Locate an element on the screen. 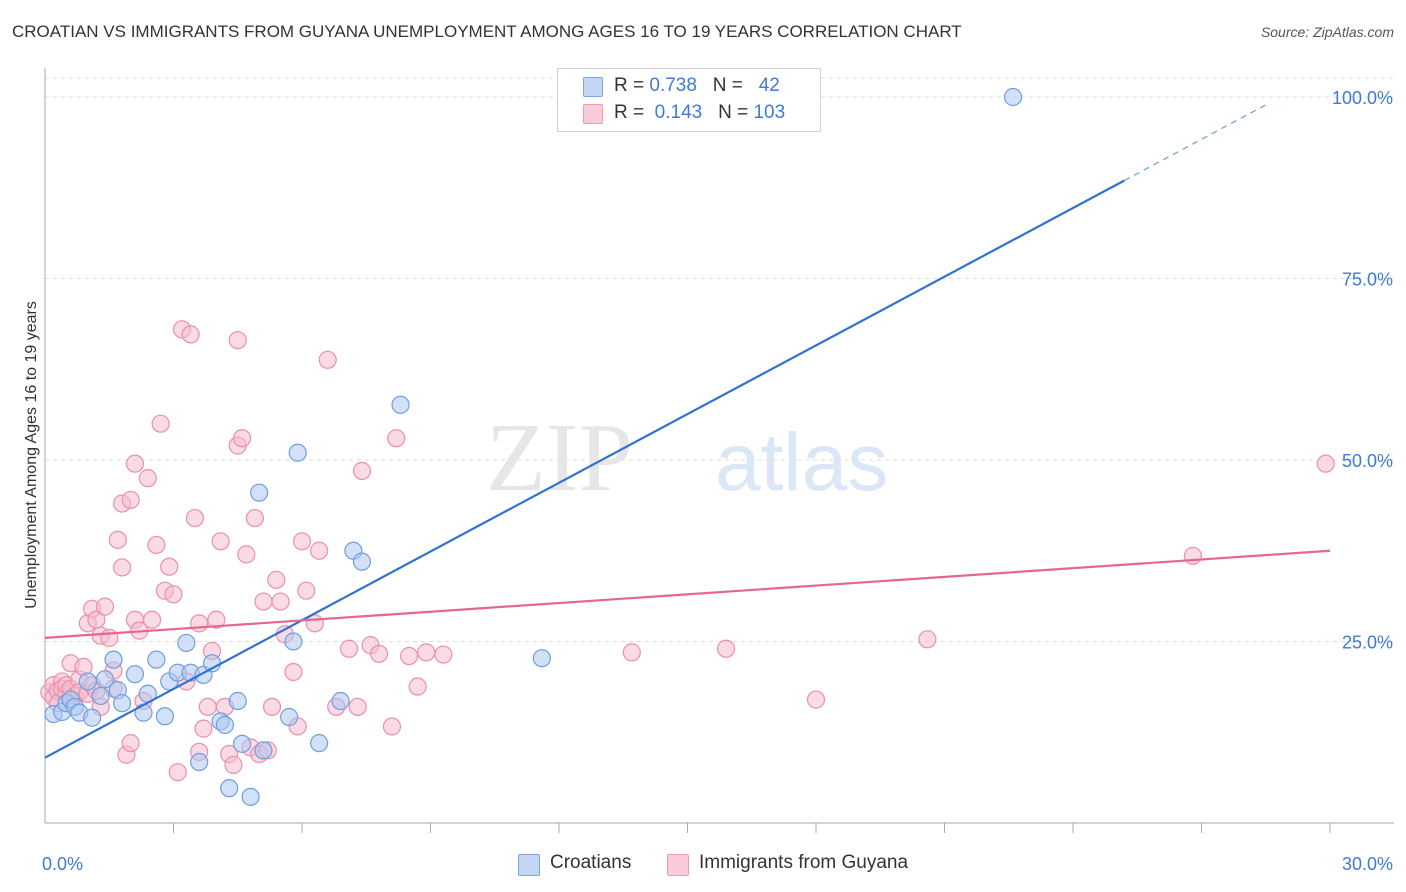 The image size is (1406, 892). bottom-legend-label: Immigrants from Guyana is located at coordinates (804, 862).